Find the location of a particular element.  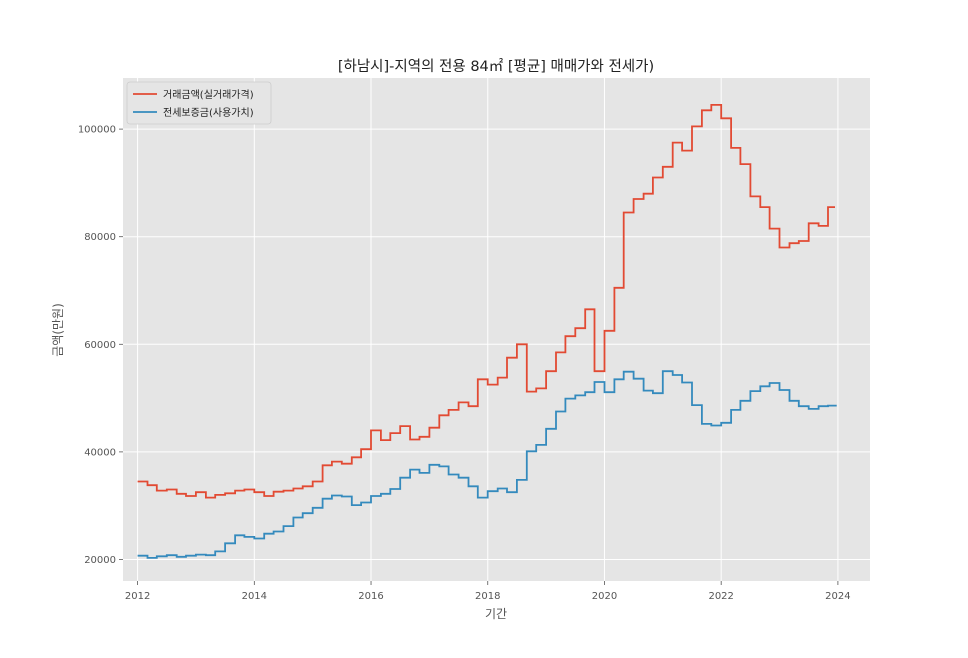

legend-box is located at coordinates (199, 103).